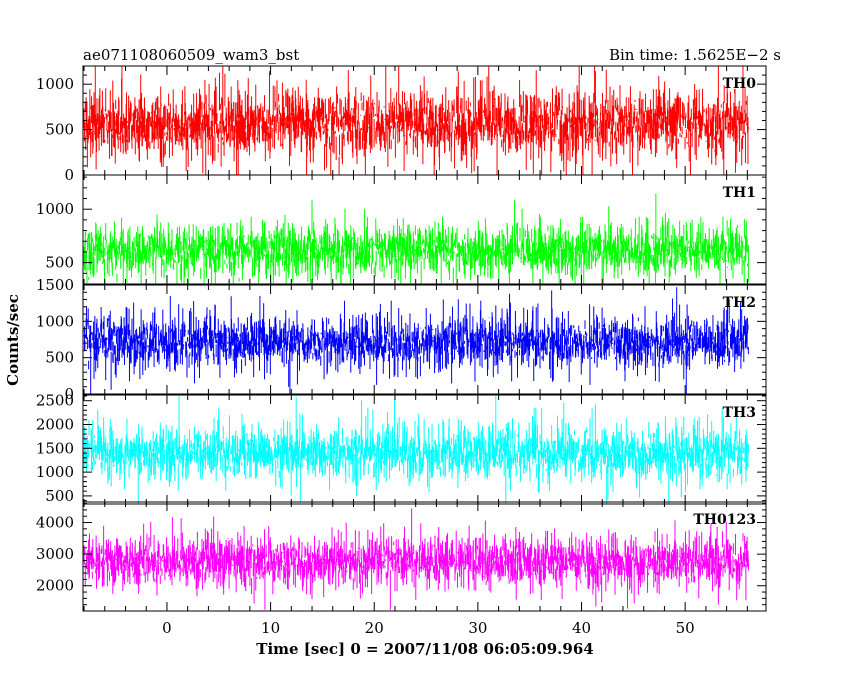  I want to click on series-th1, so click(416, 238).